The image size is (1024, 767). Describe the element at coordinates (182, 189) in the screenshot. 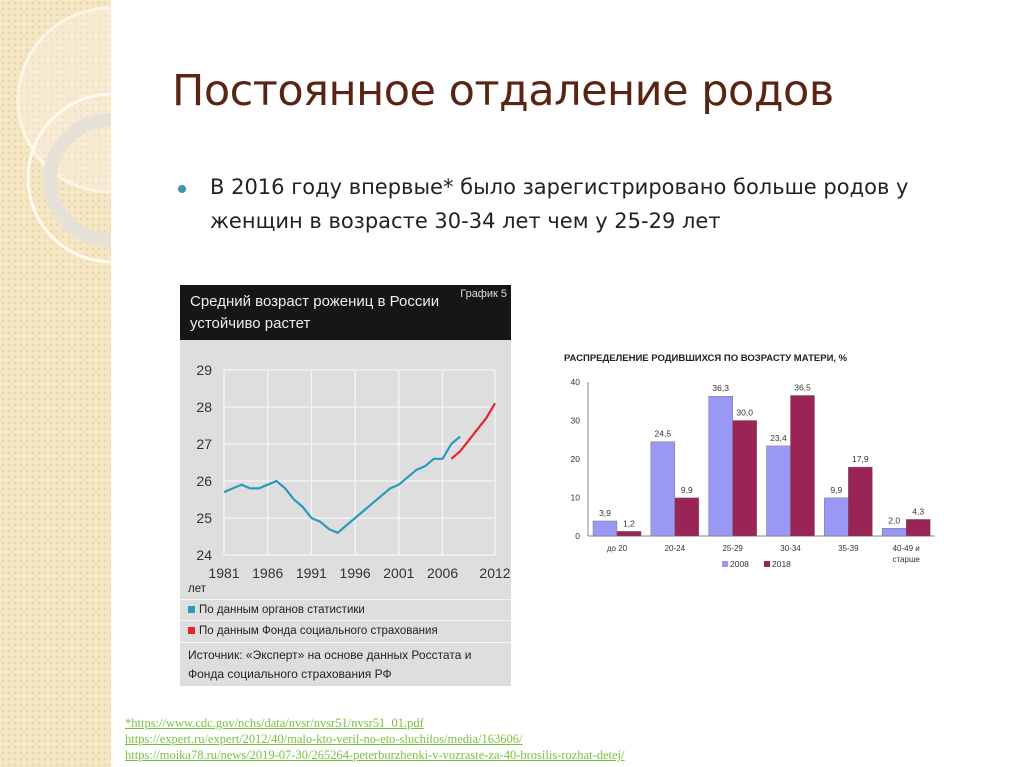

I see `bullet-dot` at that location.